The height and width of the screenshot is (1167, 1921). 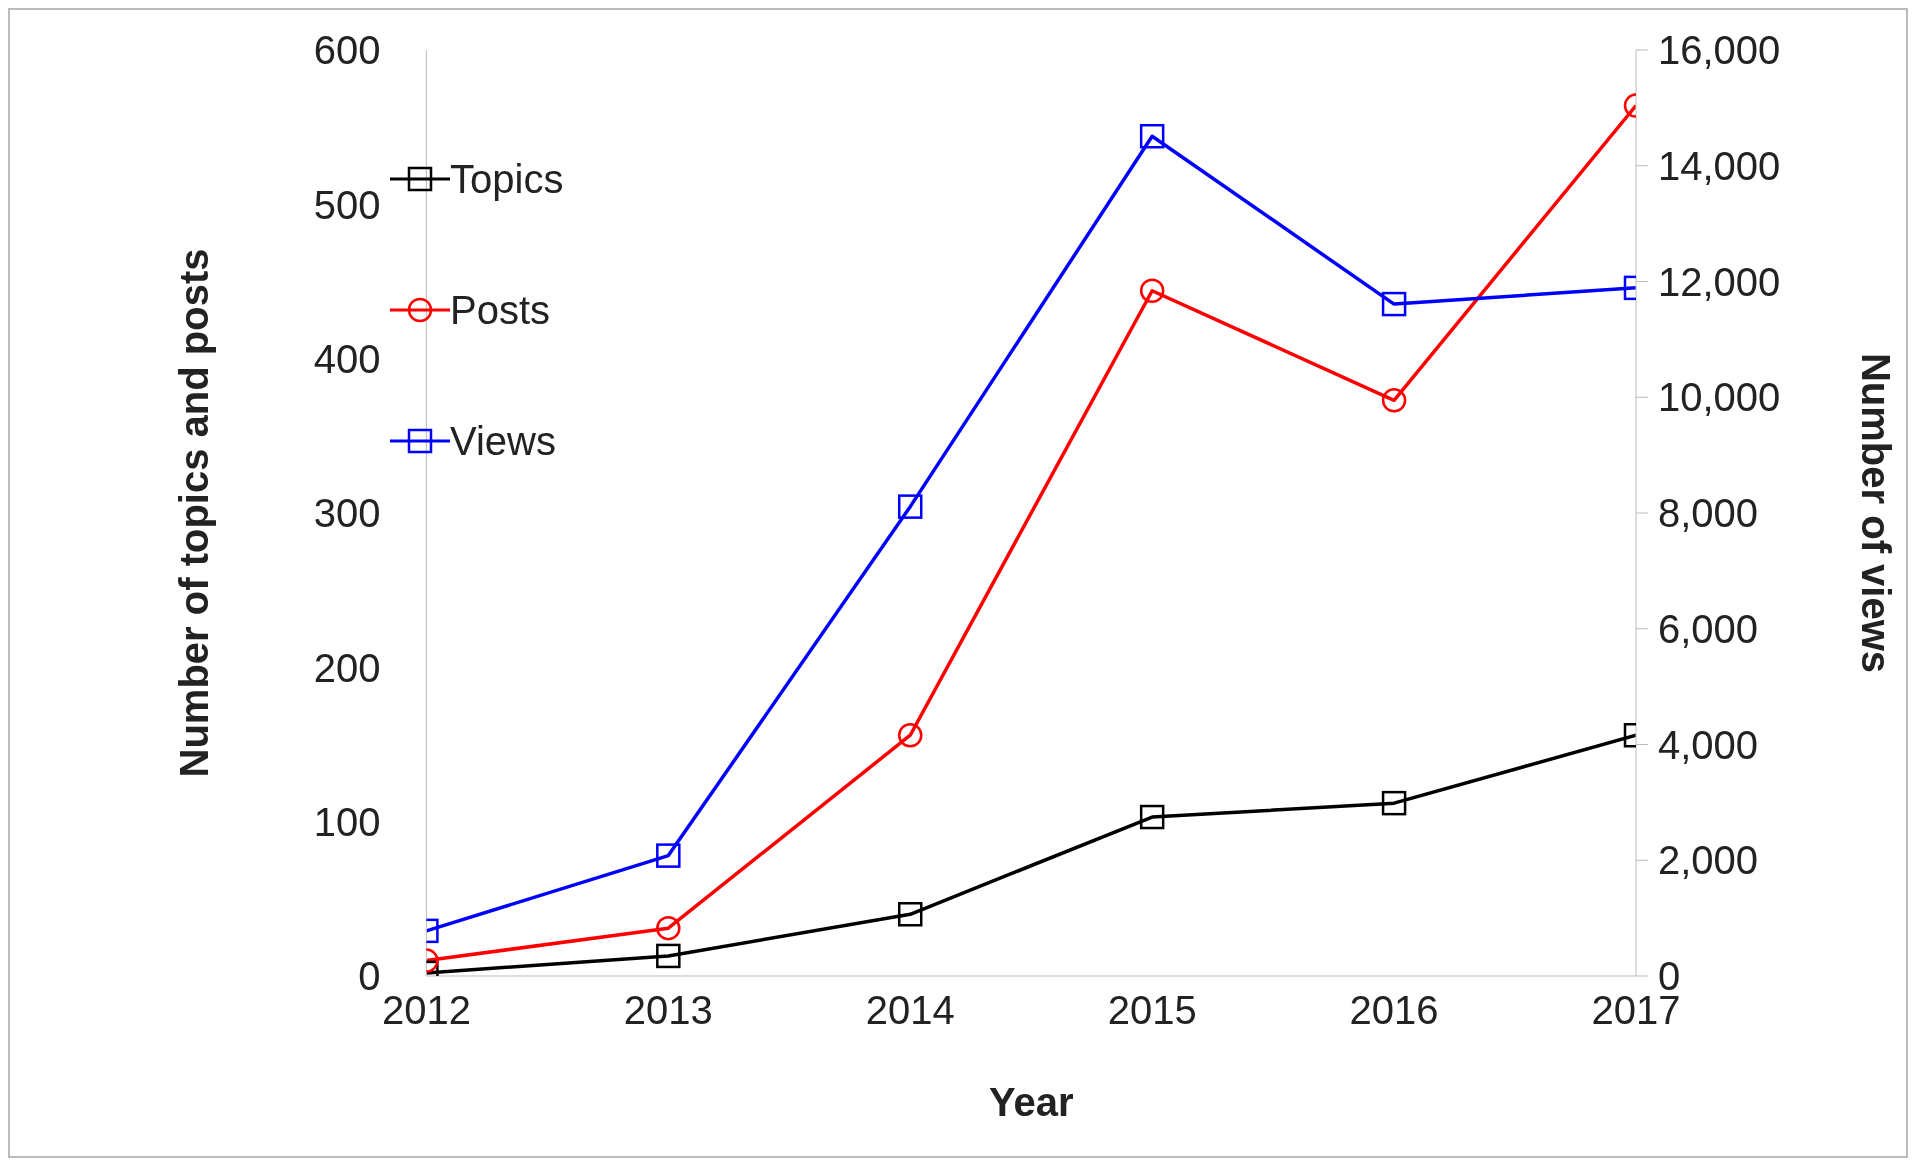 What do you see at coordinates (347, 513) in the screenshot?
I see `y-tick-label: 300` at bounding box center [347, 513].